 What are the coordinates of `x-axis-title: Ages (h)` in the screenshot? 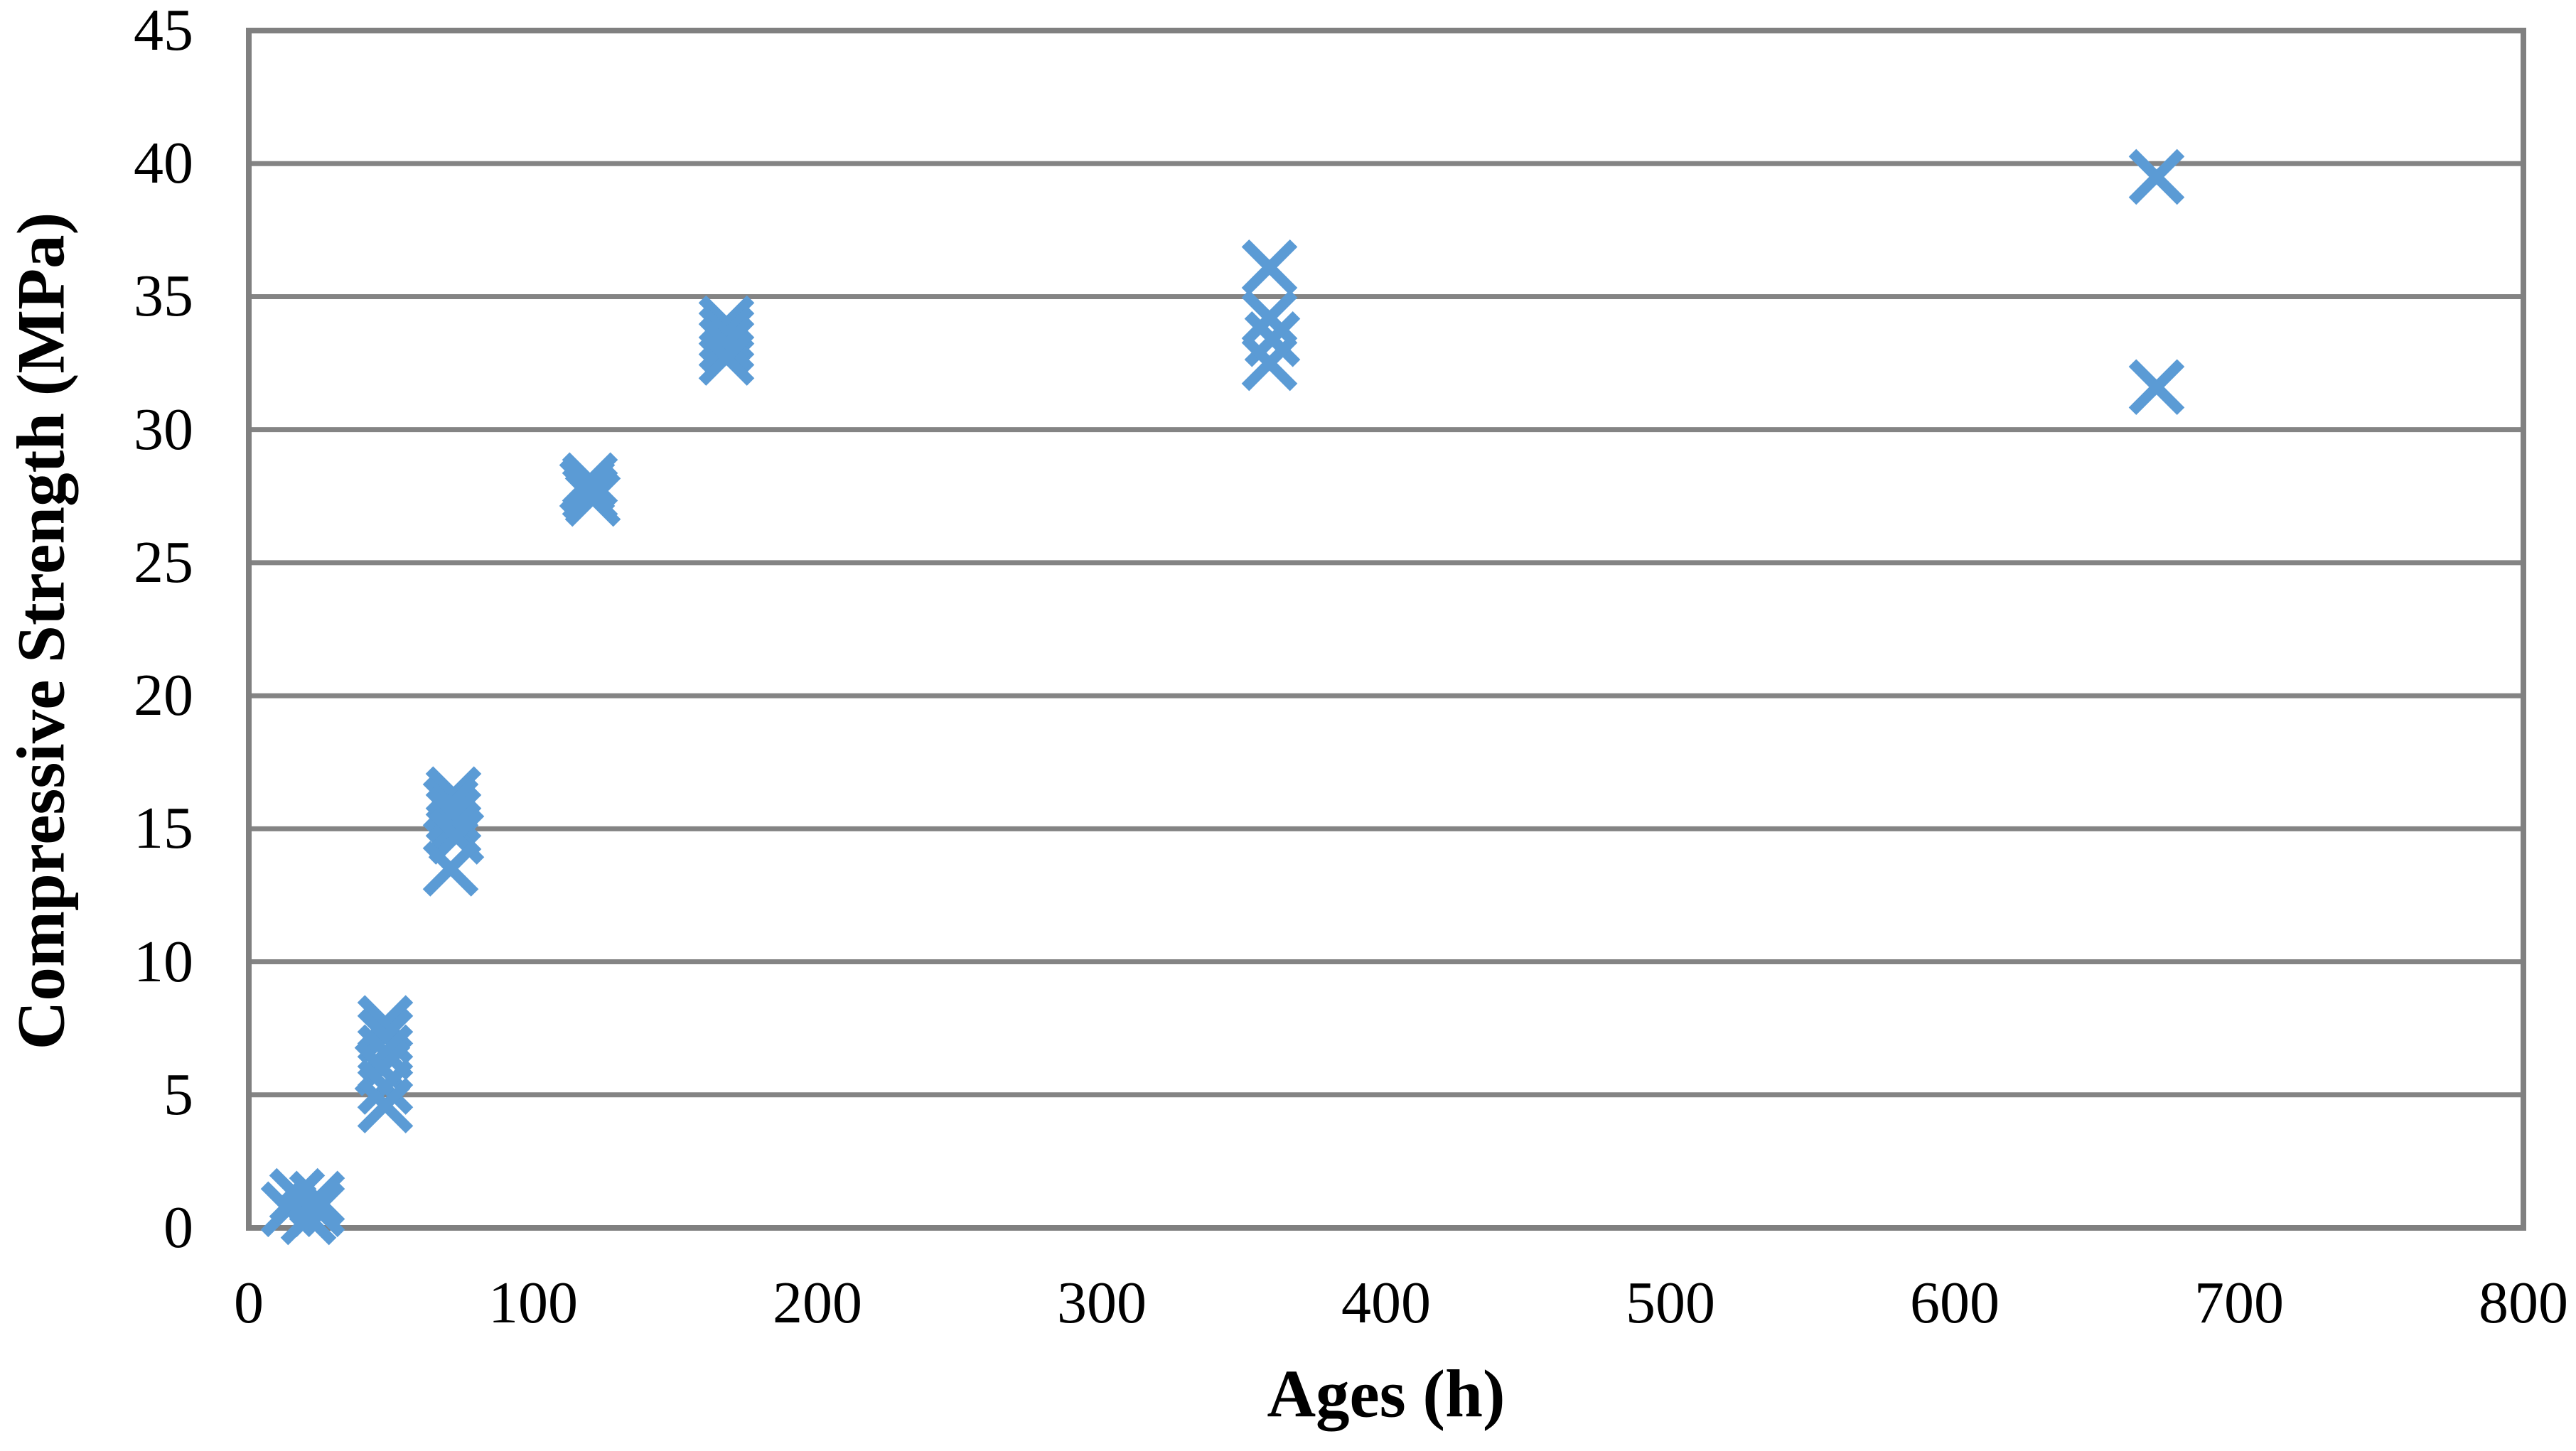 It's located at (1386, 1394).